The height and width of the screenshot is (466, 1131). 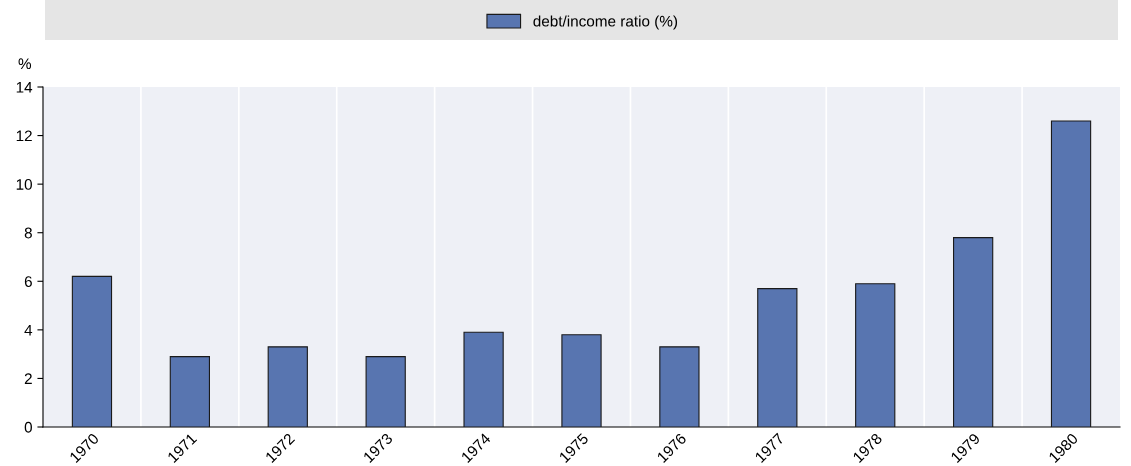 What do you see at coordinates (605, 22) in the screenshot?
I see `legend-label: debt/income ratio (%)` at bounding box center [605, 22].